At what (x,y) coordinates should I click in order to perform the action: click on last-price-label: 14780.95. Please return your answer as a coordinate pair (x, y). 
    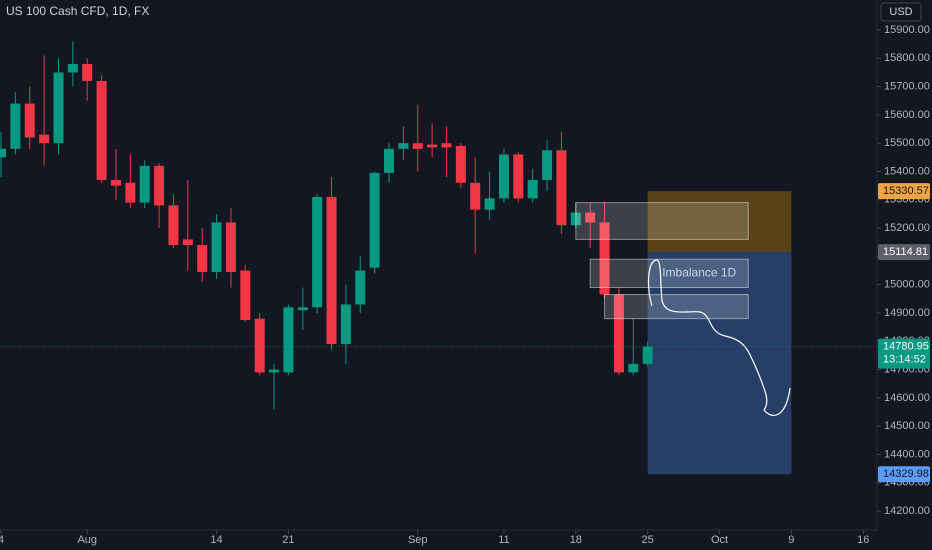
    Looking at the image, I should click on (906, 347).